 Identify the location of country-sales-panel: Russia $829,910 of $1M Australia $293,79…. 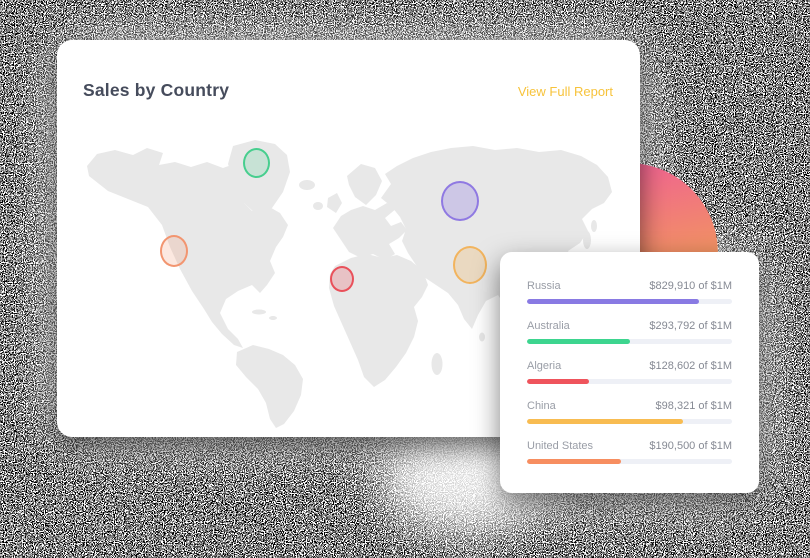
(629, 372).